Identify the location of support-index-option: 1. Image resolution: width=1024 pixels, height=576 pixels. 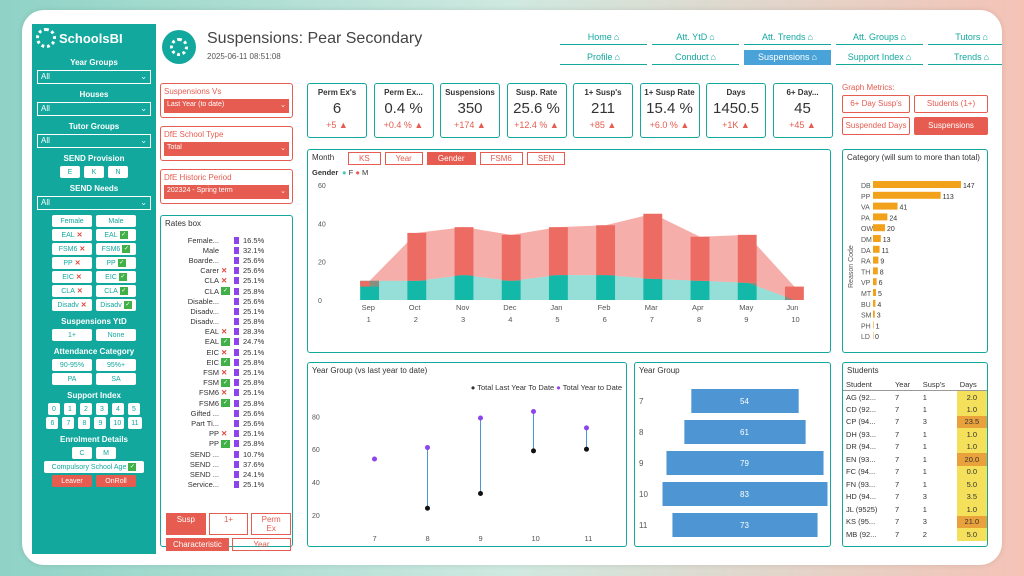
(70, 409).